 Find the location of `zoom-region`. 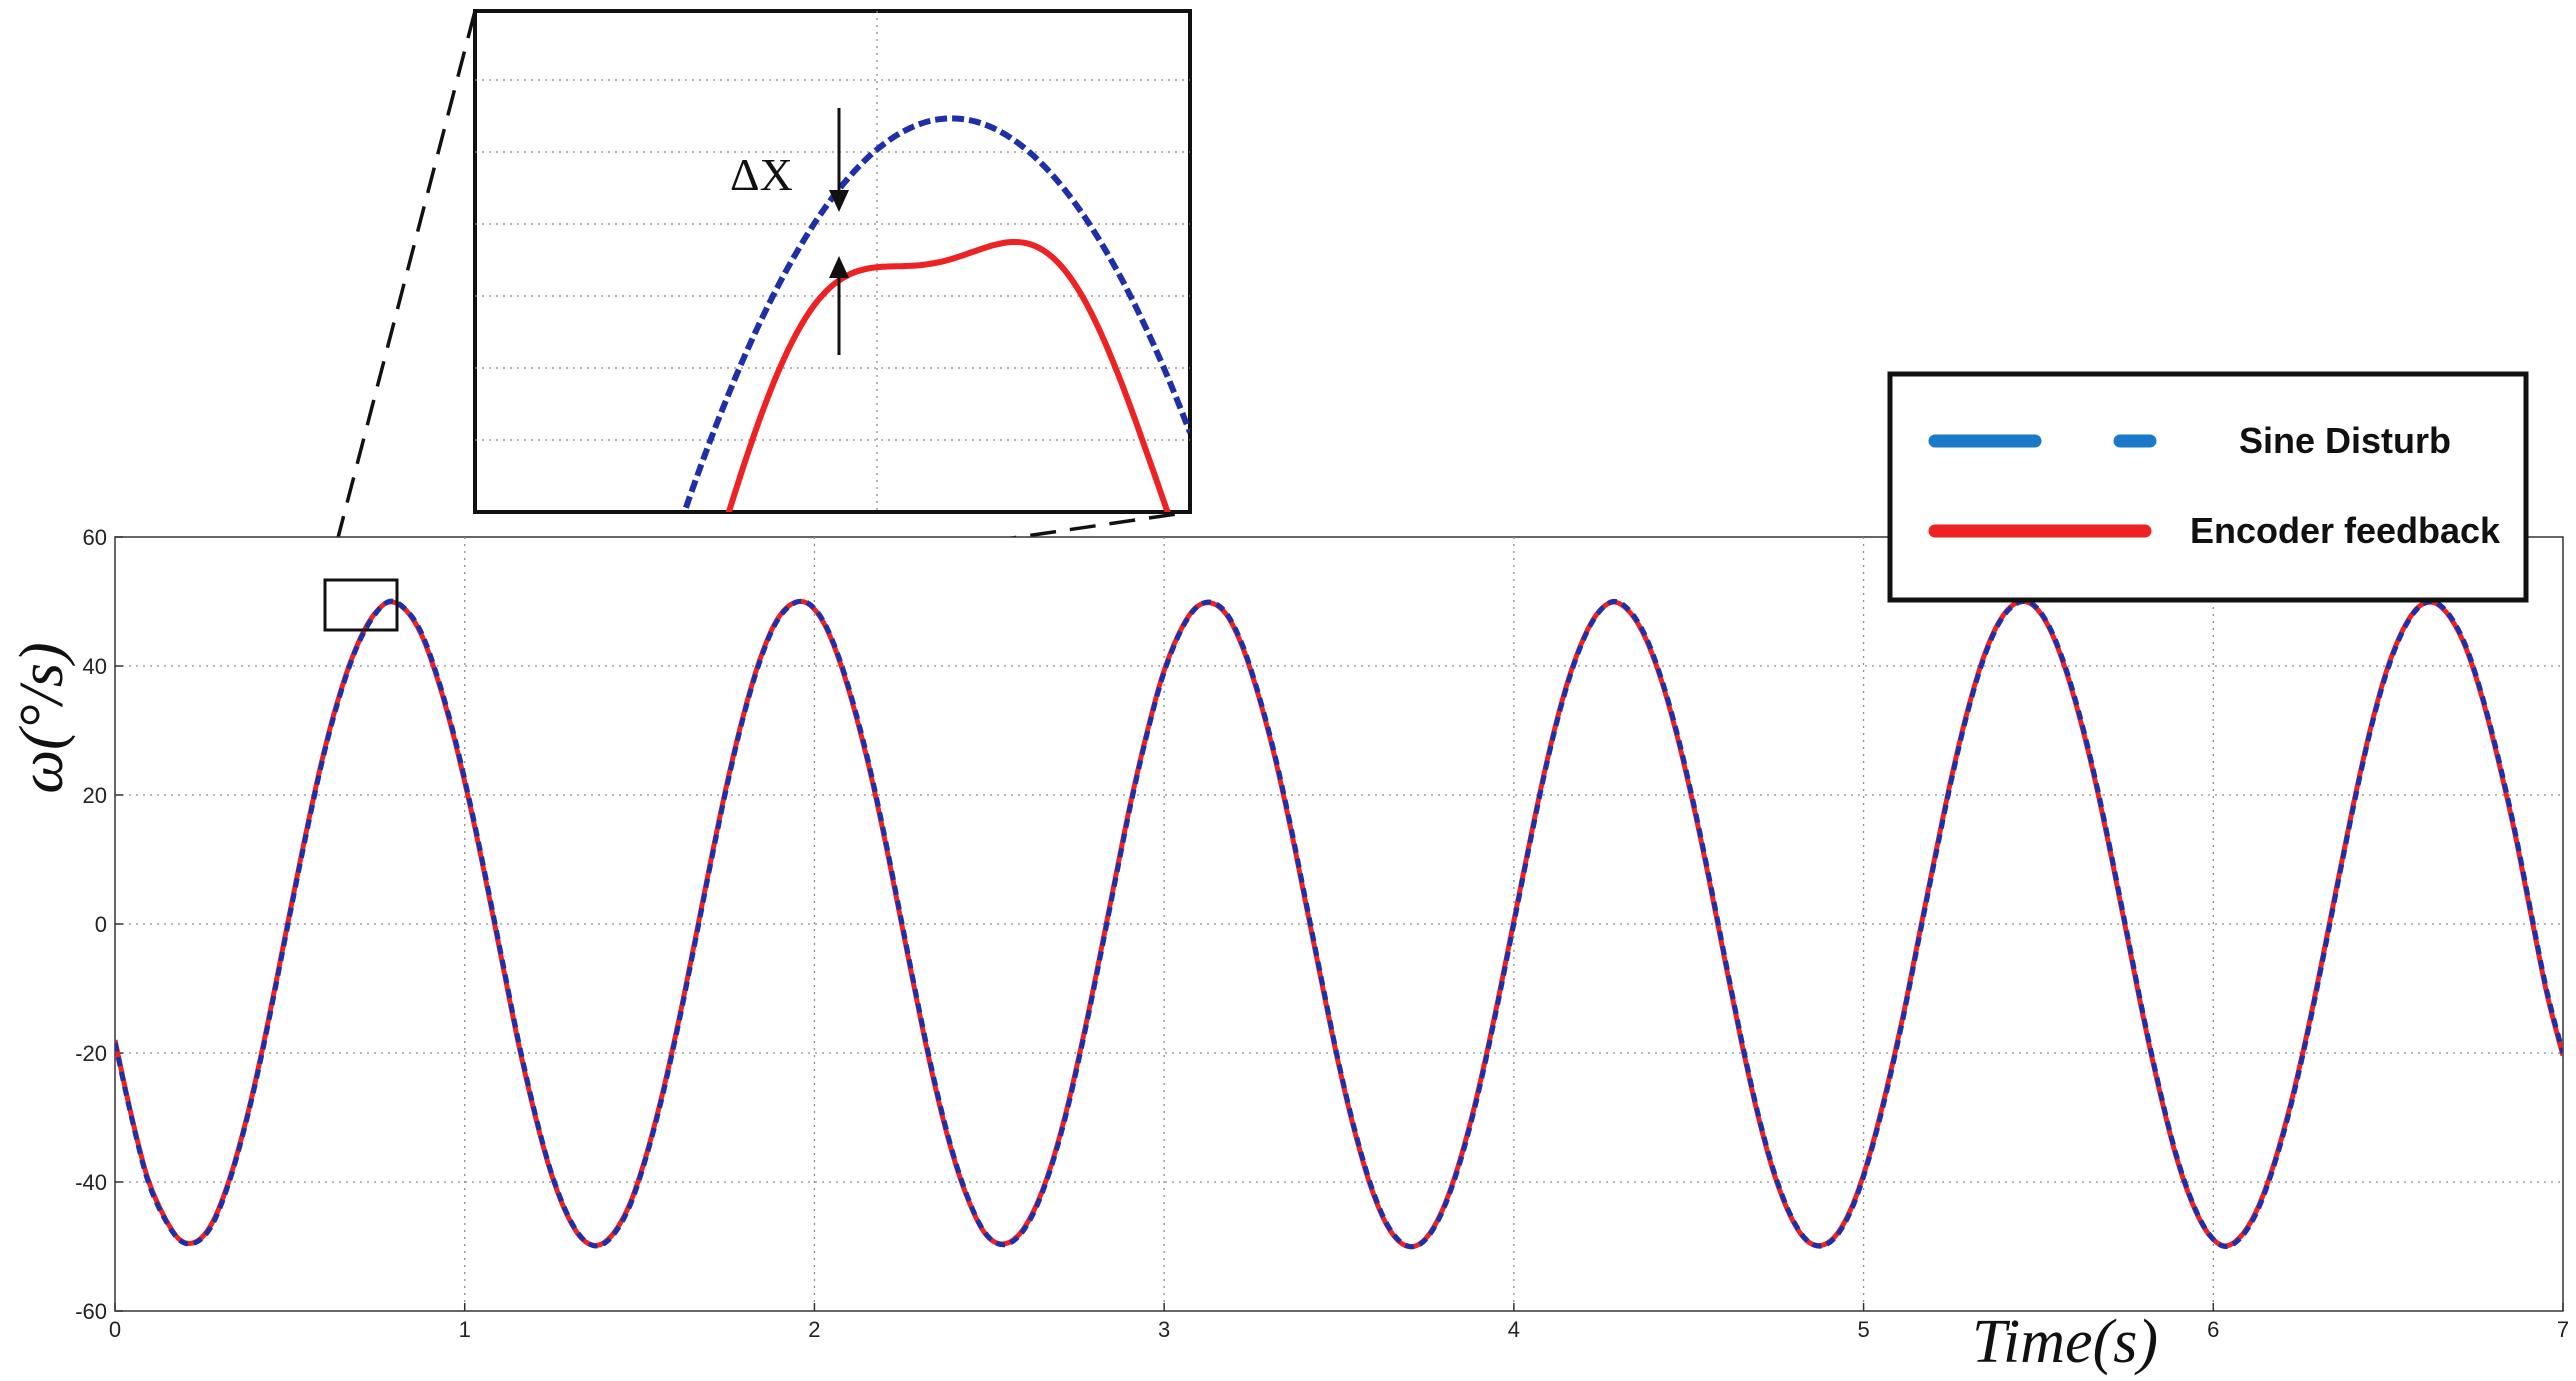

zoom-region is located at coordinates (361, 605).